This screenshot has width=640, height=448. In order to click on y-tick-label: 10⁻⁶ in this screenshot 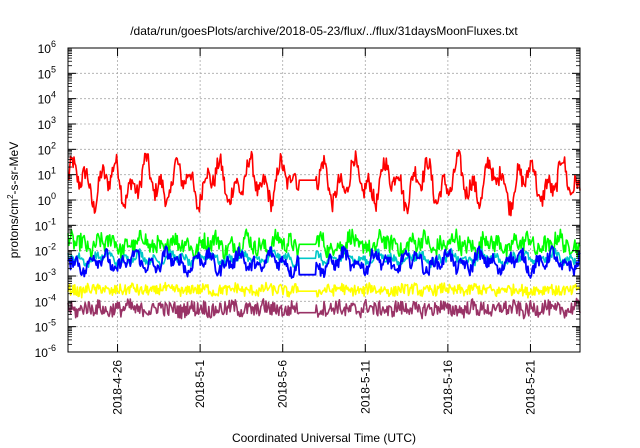, I will do `click(45, 351)`.